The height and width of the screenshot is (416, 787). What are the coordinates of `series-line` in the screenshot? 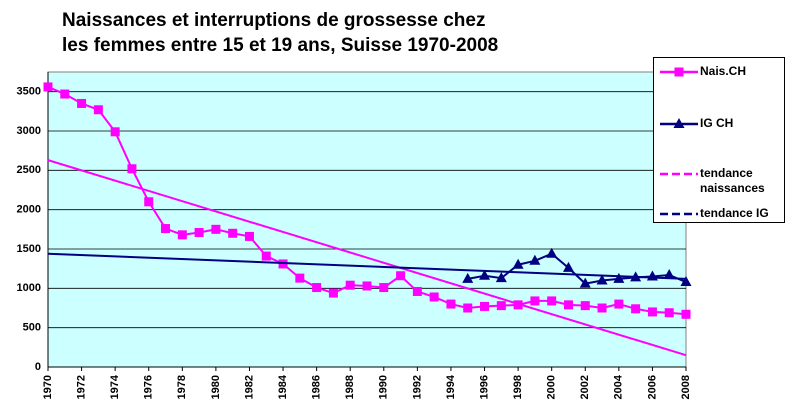 It's located at (367, 266).